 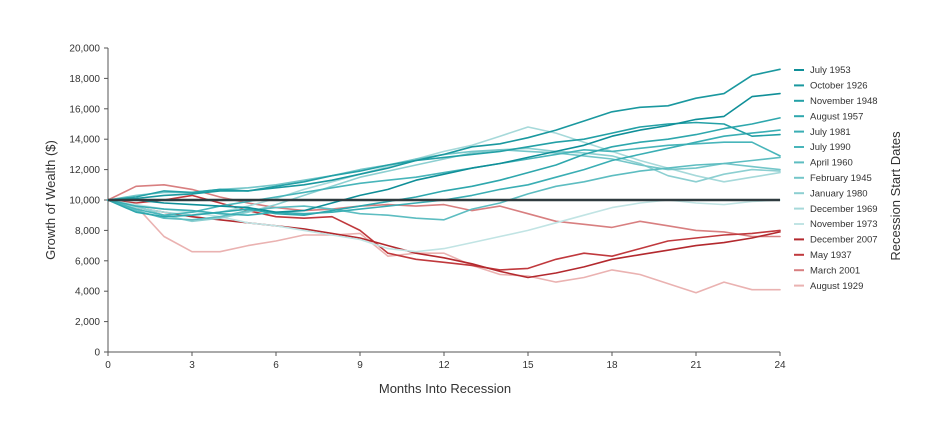 What do you see at coordinates (87, 322) in the screenshot?
I see `y-tick-label: 2,000` at bounding box center [87, 322].